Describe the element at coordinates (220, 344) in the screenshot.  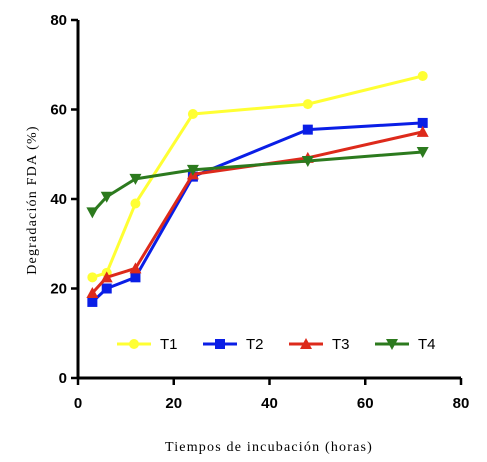
I see `legend-marker-t2` at that location.